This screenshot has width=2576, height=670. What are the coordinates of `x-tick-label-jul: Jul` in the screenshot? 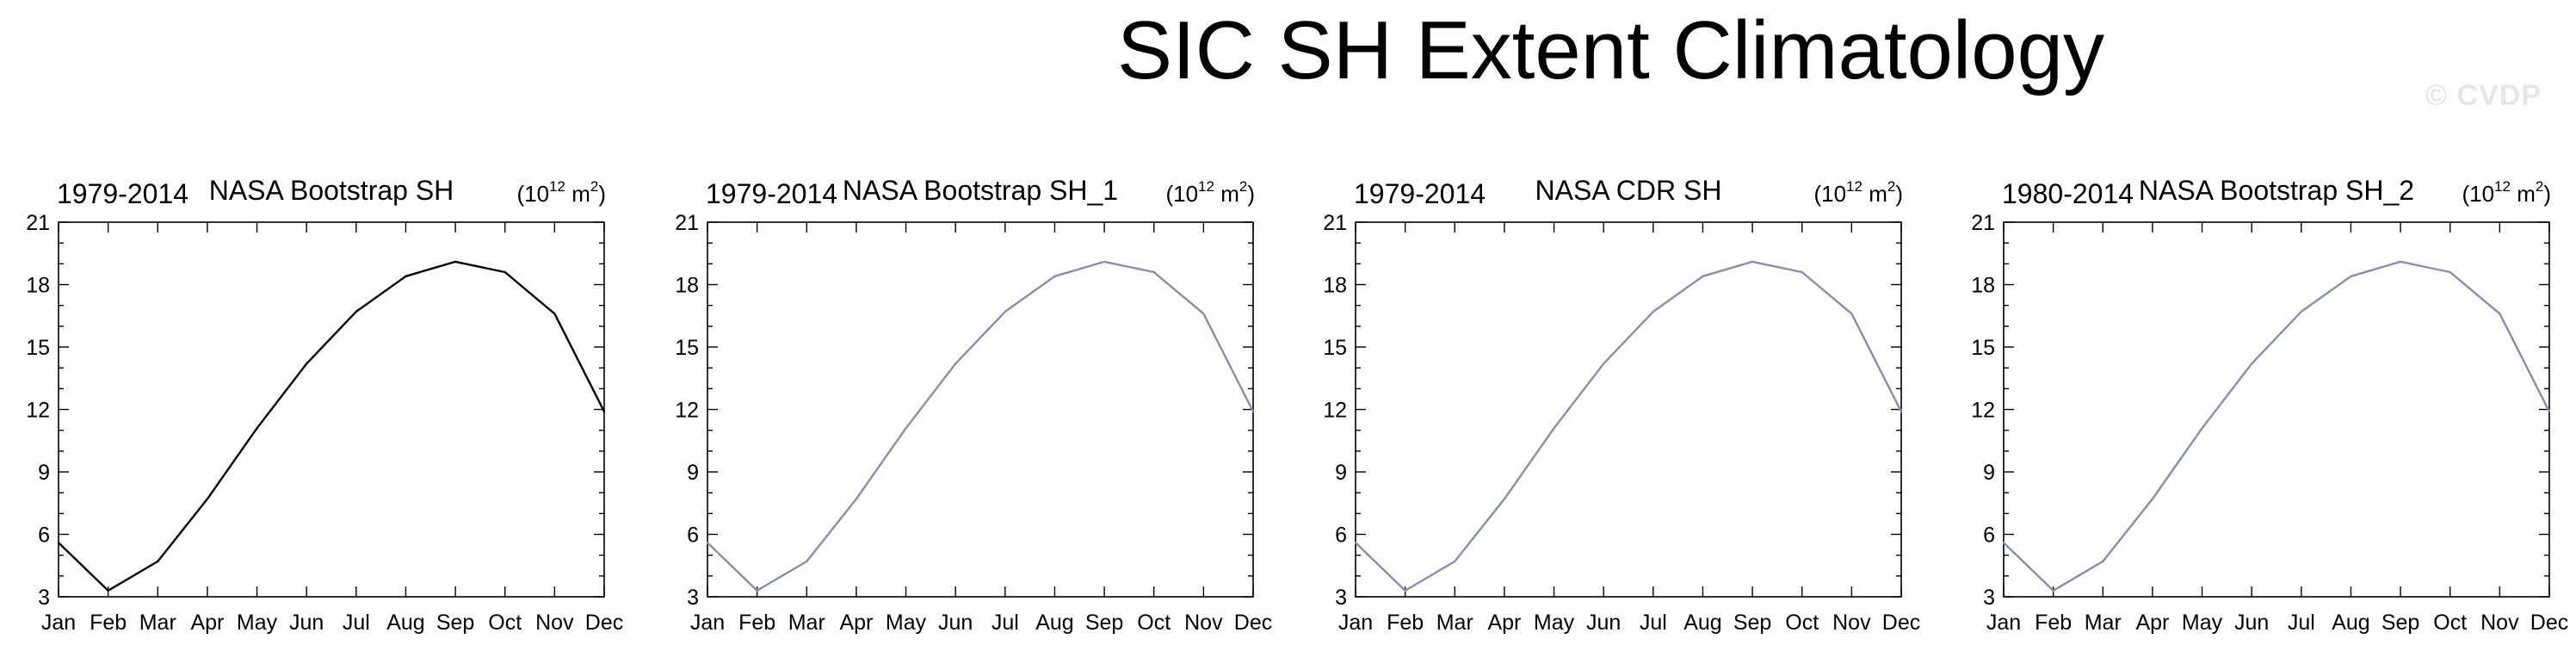 It's located at (356, 623).